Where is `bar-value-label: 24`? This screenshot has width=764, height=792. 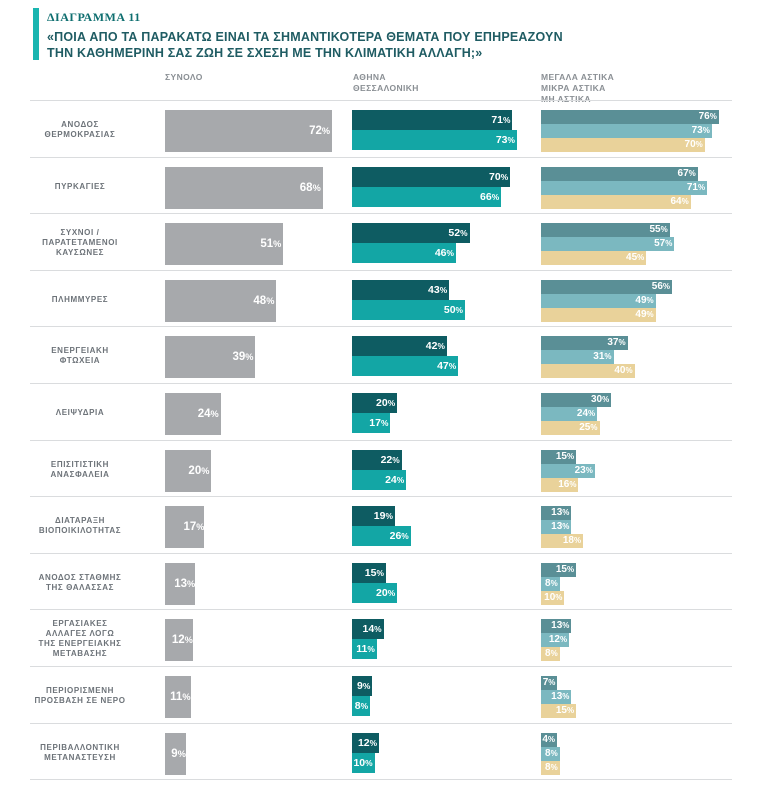 bar-value-label: 24 is located at coordinates (204, 414).